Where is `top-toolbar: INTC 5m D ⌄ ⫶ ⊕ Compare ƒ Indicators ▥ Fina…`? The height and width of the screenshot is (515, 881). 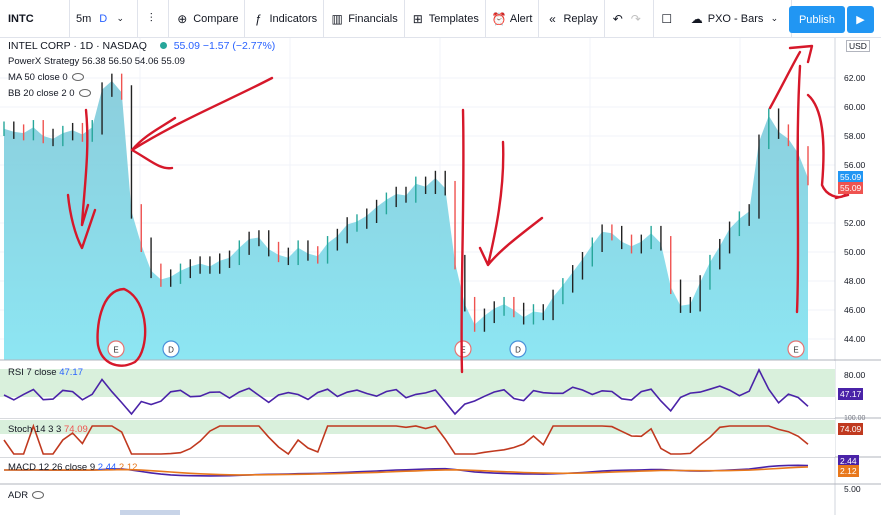
top-toolbar: INTC 5m D ⌄ ⫶ ⊕ Compare ƒ Indicators ▥ Fina… is located at coordinates (440, 19).